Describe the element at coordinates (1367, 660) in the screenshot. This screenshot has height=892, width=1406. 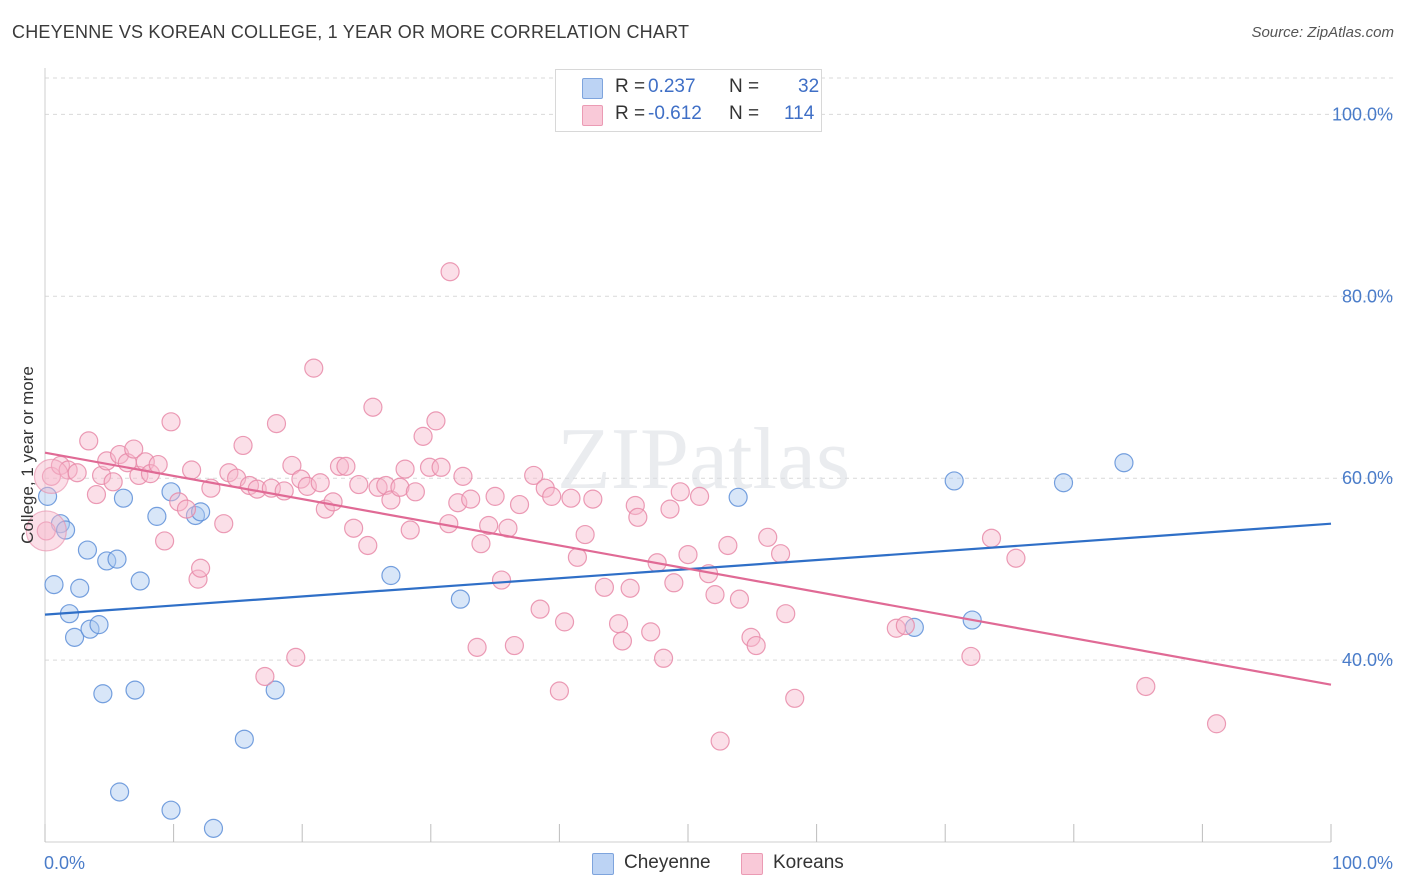
I see `y-tick-label: 40.0%` at that location.